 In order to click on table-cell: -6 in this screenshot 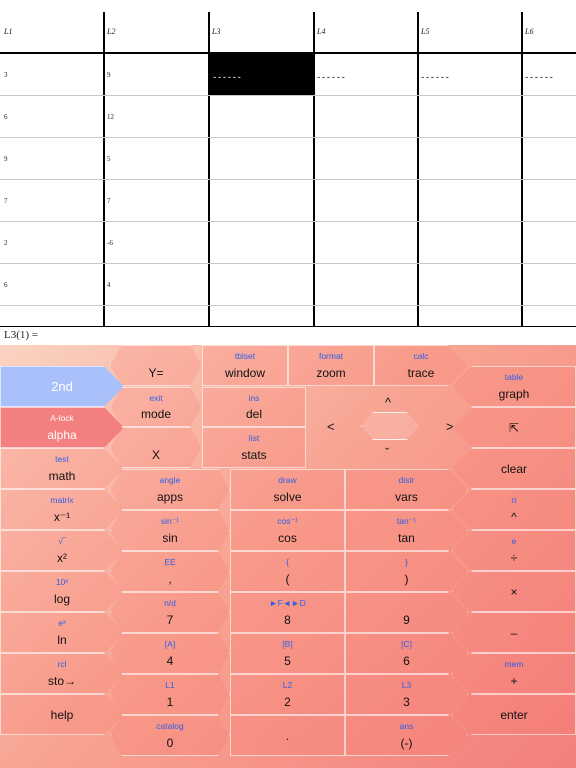, I will do `click(110, 243)`.